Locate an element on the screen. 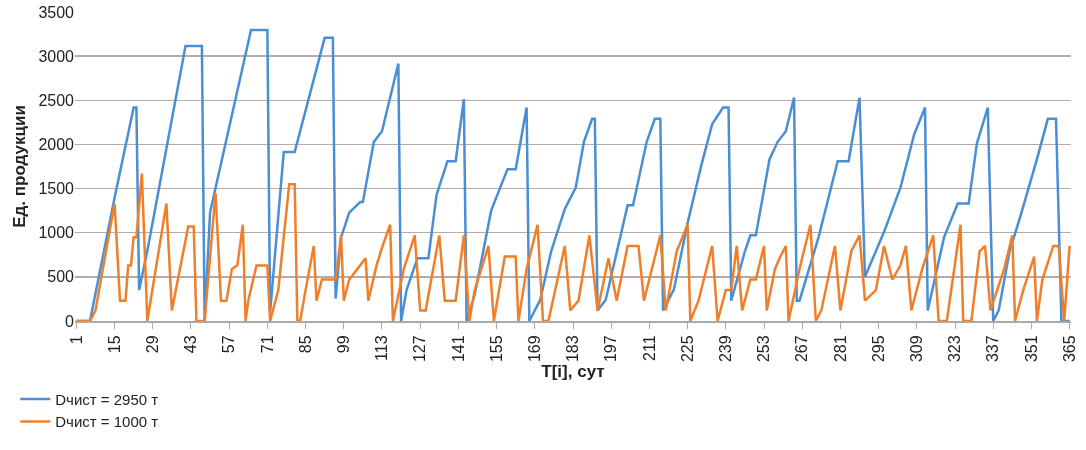 The height and width of the screenshot is (450, 1086). y-tick-label: 500 is located at coordinates (61, 277).